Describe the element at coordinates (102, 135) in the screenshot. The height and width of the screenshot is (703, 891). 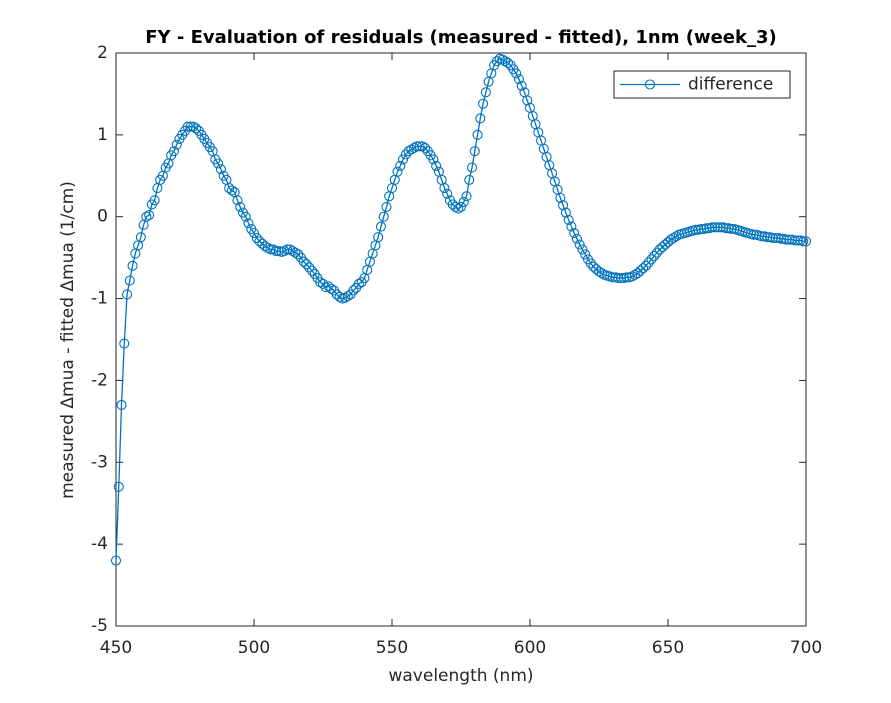
I see `y-tick-label: 1` at that location.